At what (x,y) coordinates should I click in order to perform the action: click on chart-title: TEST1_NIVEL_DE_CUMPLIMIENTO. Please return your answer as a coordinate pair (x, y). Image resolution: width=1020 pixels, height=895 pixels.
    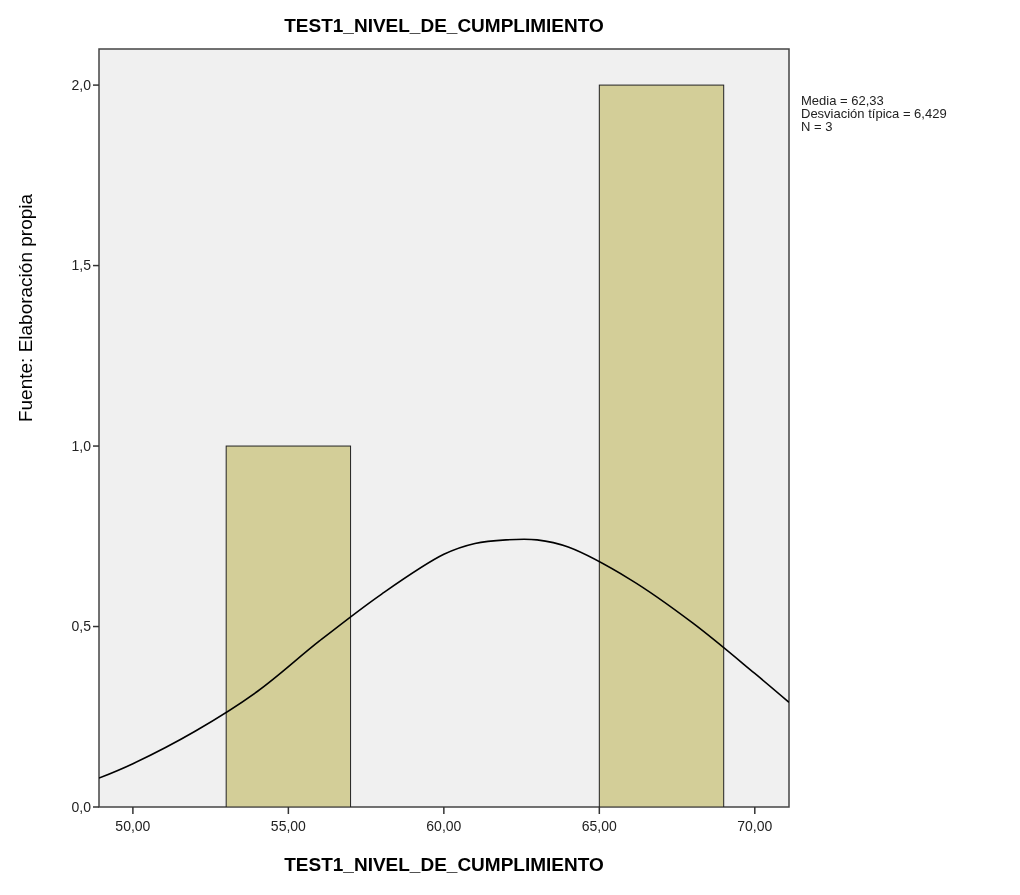
    Looking at the image, I should click on (444, 25).